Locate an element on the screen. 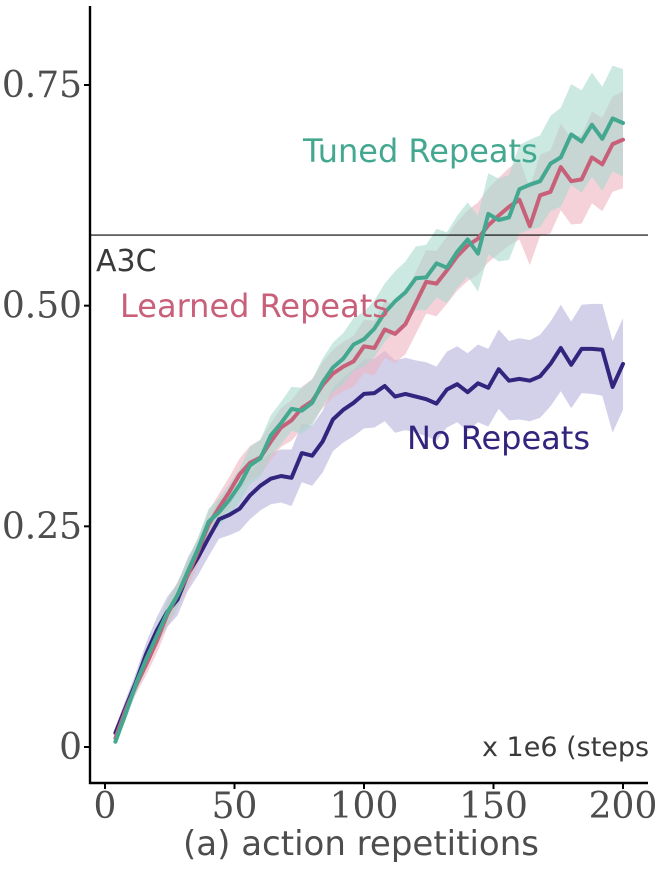  x-tick-label: 200 is located at coordinates (623, 806).